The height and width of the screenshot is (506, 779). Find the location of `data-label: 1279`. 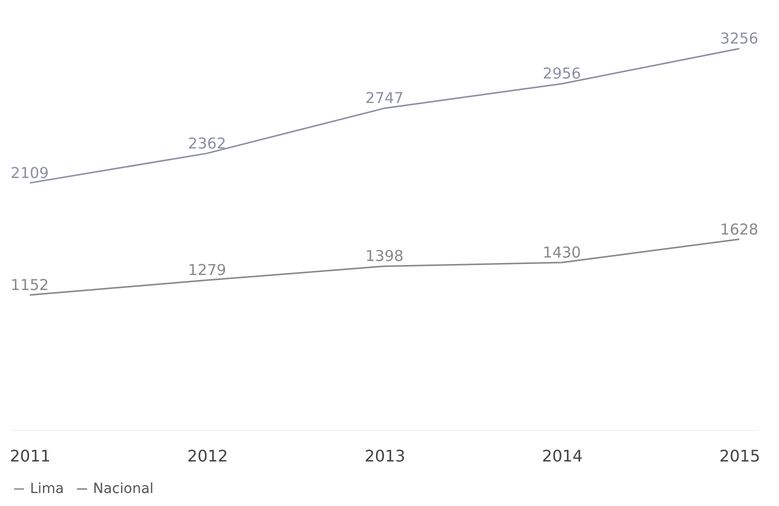

data-label: 1279 is located at coordinates (207, 270).